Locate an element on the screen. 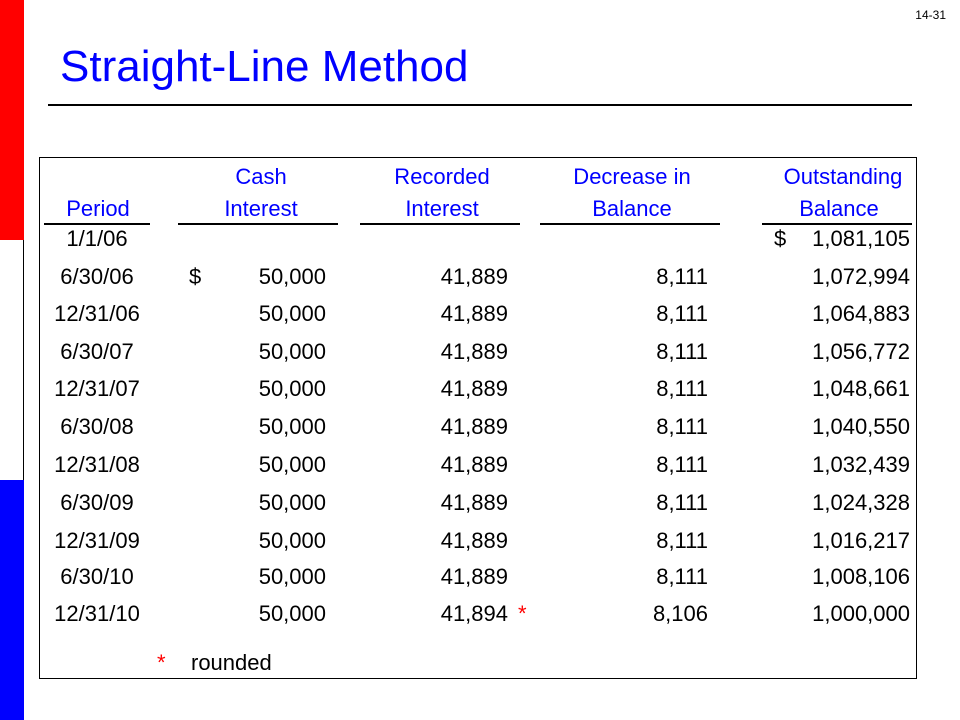  row-outstanding-balance: 1,064,883 is located at coordinates (861, 313).